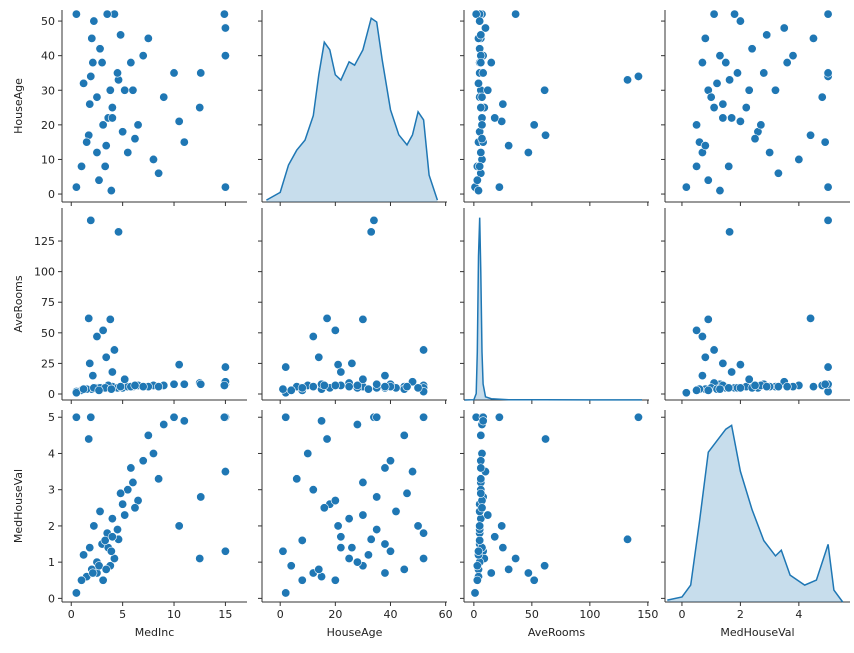 Image resolution: width=854 pixels, height=653 pixels. What do you see at coordinates (755, 513) in the screenshot?
I see `kde-line` at bounding box center [755, 513].